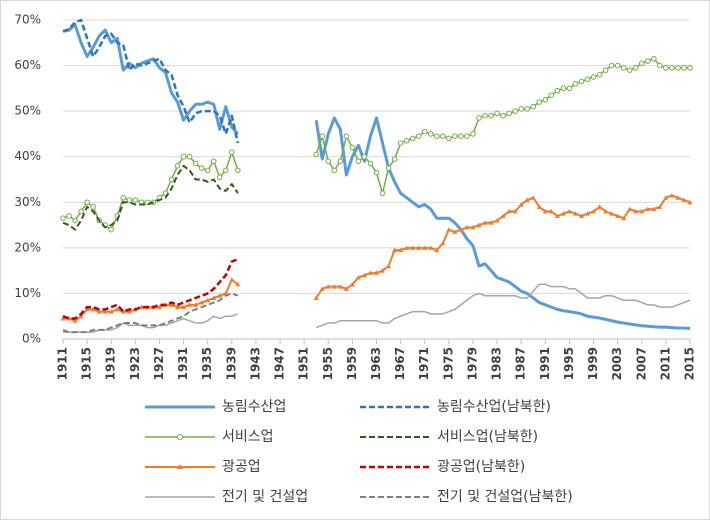  Describe the element at coordinates (448, 363) in the screenshot. I see `x-tick-label: 1975` at that location.